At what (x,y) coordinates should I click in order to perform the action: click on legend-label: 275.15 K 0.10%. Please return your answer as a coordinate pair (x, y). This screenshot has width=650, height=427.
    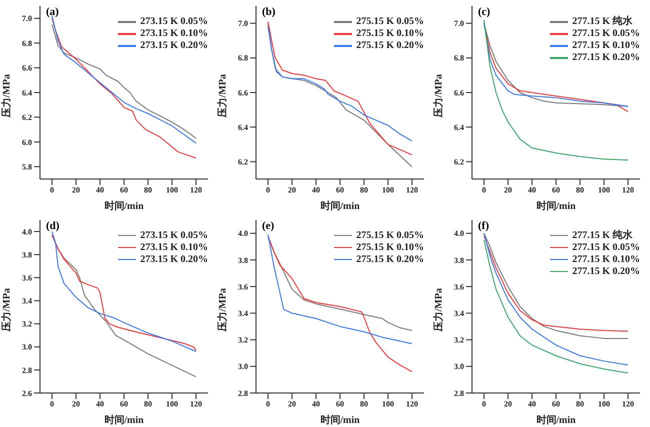
    Looking at the image, I should click on (390, 248).